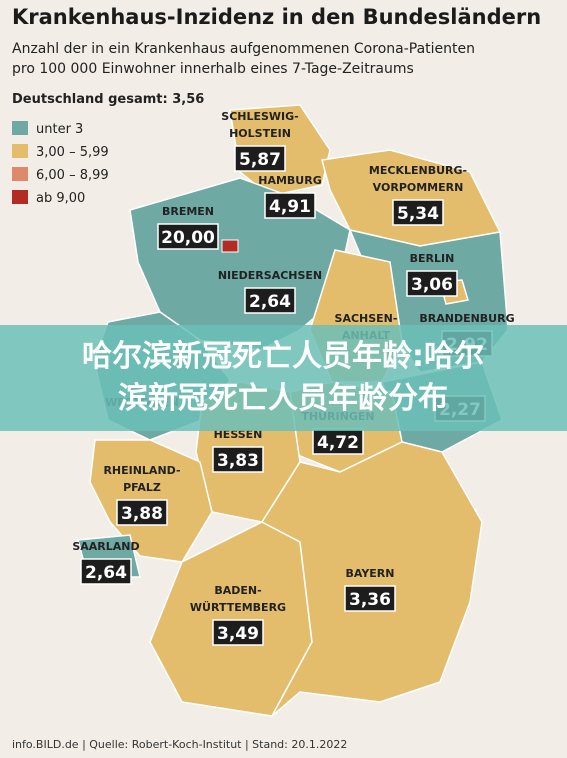  Describe the element at coordinates (238, 607) in the screenshot. I see `state-name: WÜRTTEMBERG` at that location.